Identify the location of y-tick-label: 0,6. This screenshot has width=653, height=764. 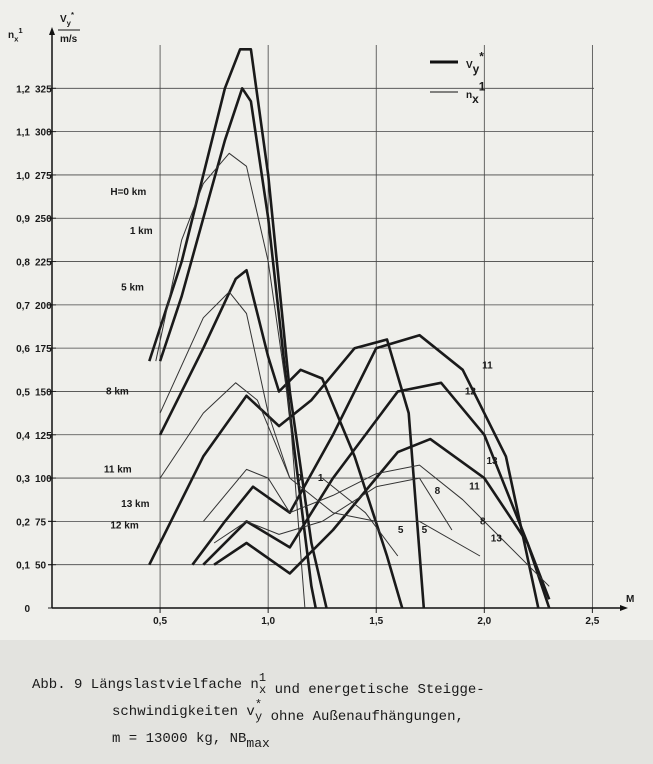
(23, 349).